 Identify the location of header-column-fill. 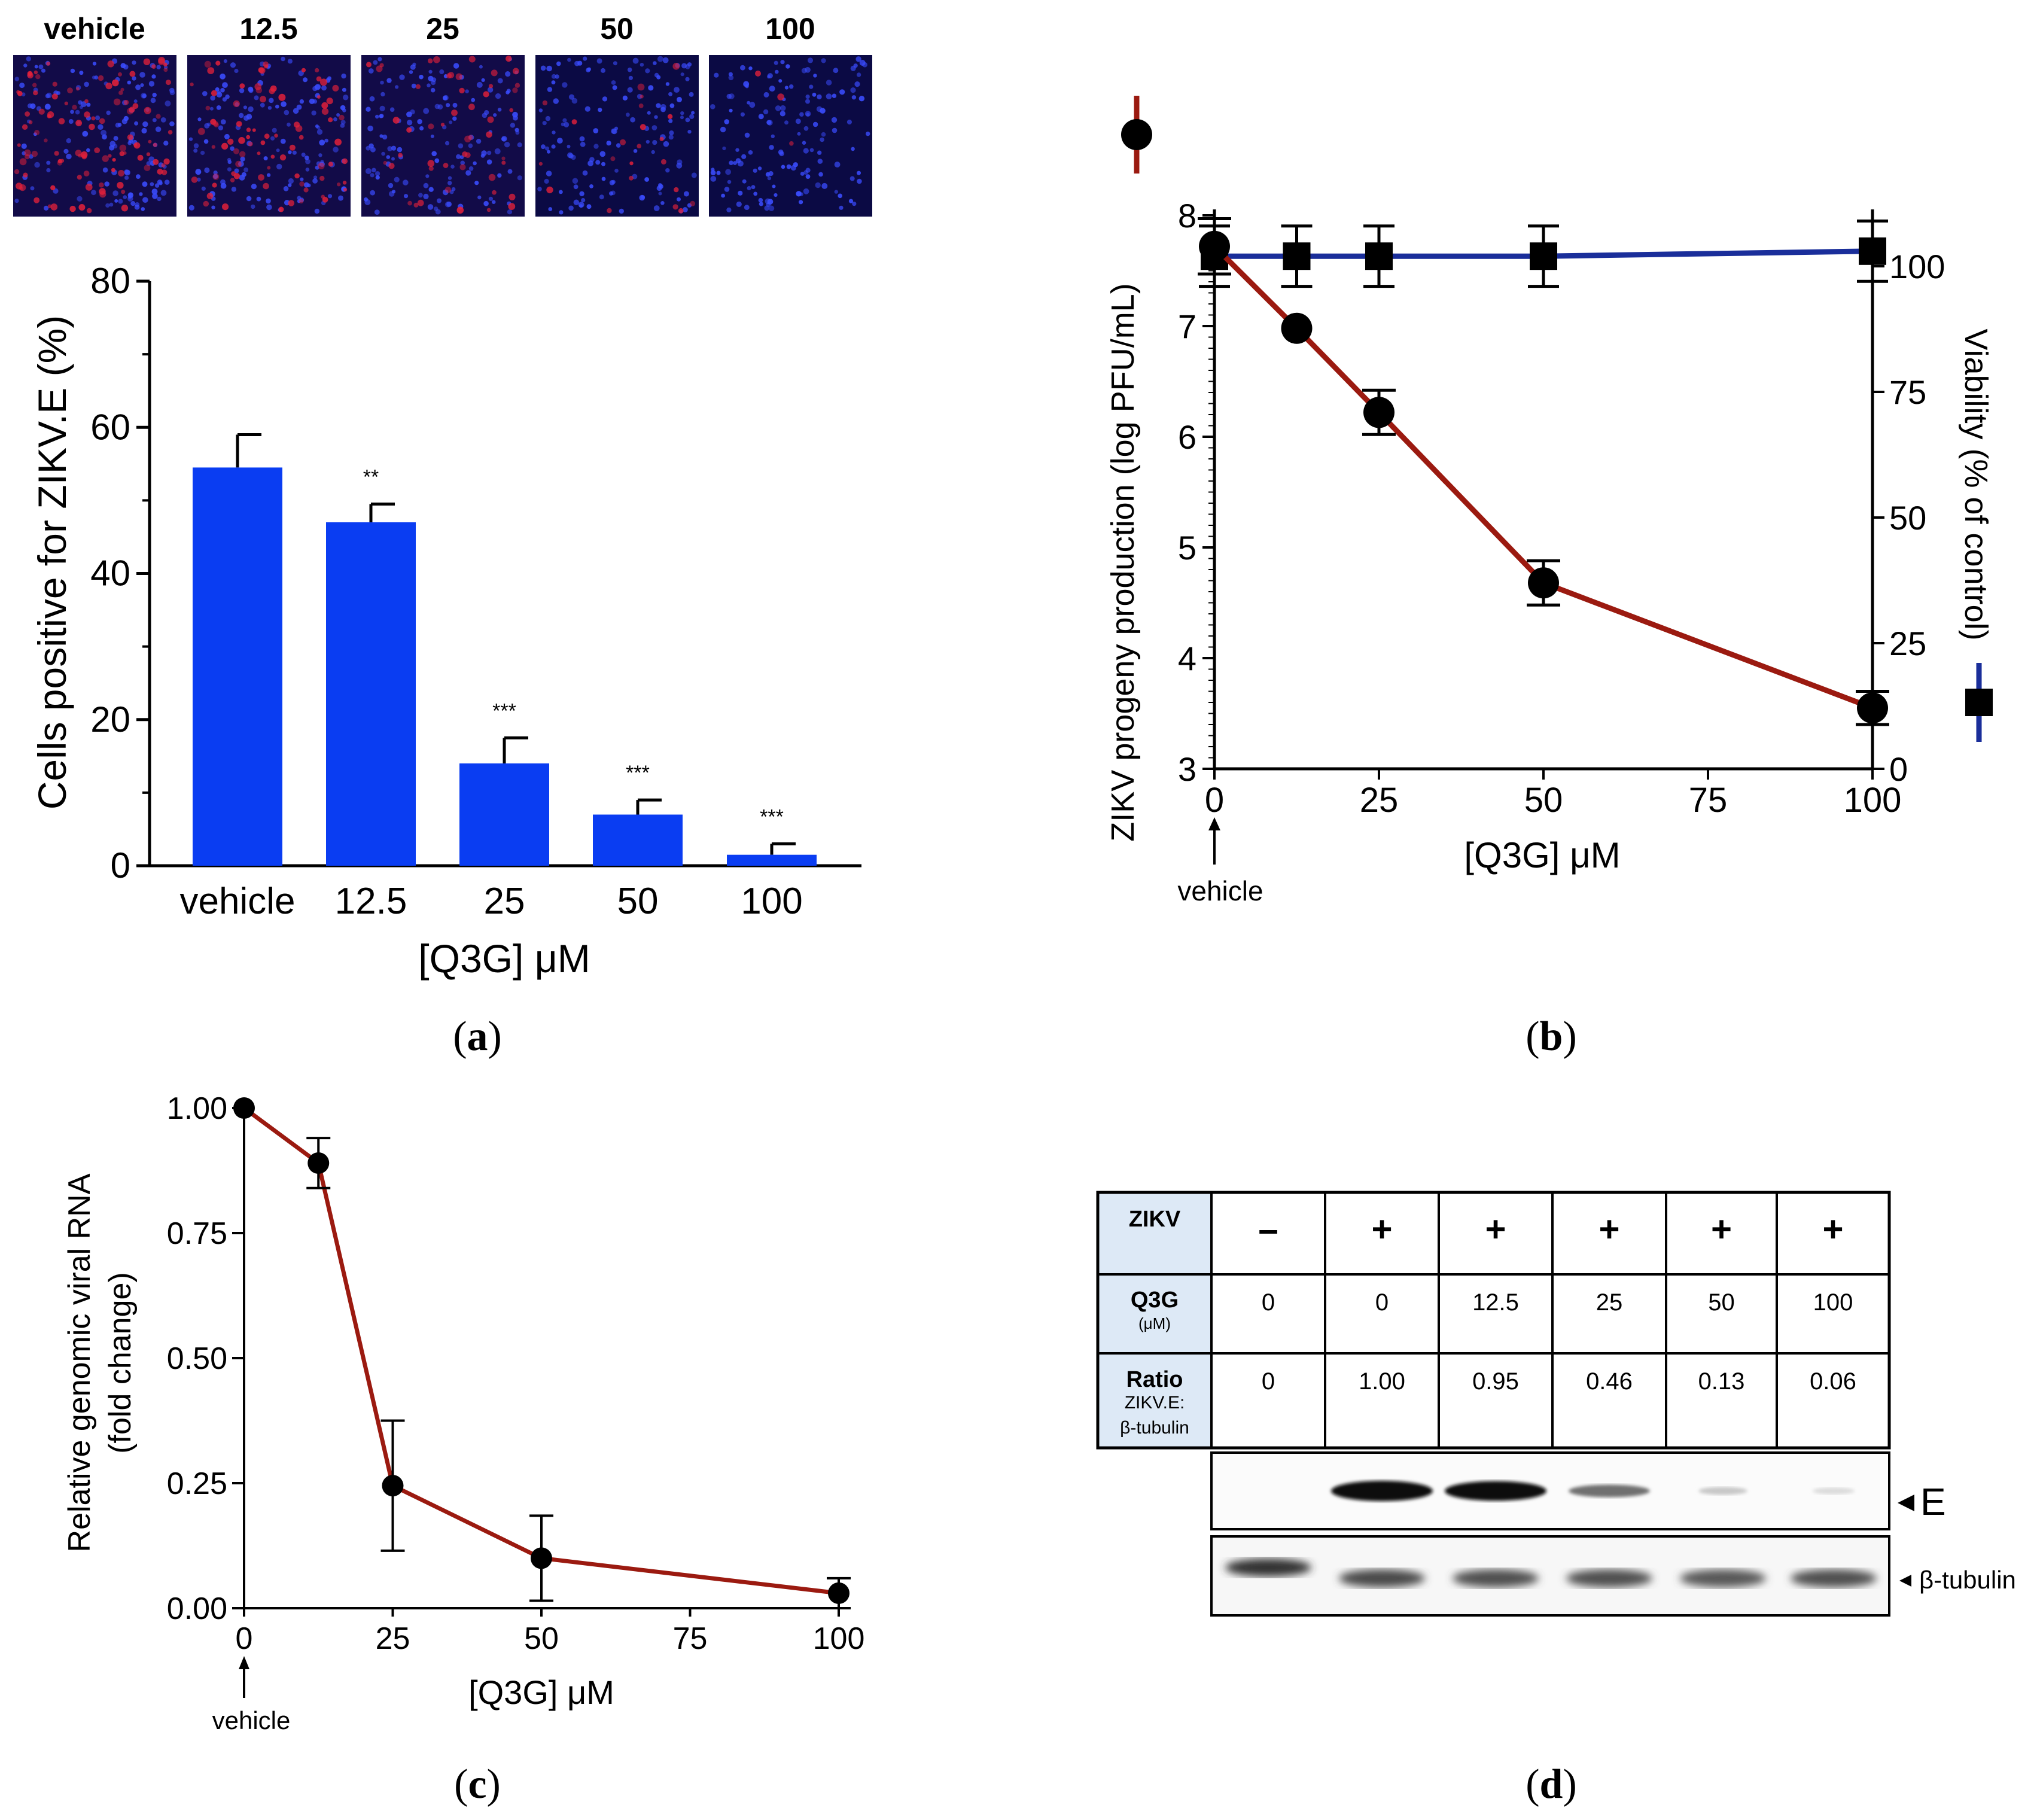
(1154, 1320).